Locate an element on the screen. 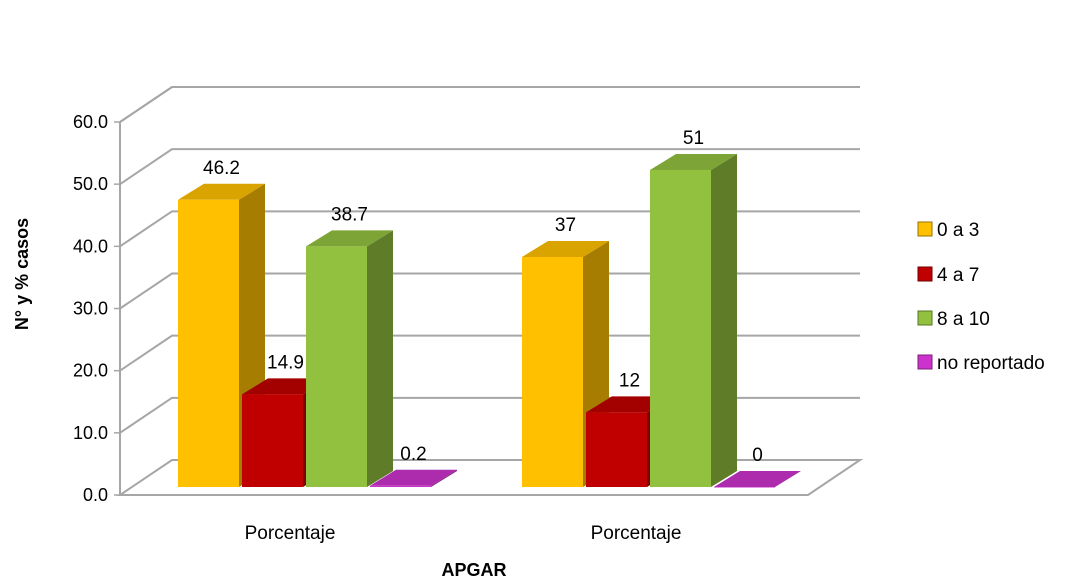  legend-item-4-a-7: 4 a 7 is located at coordinates (948, 275).